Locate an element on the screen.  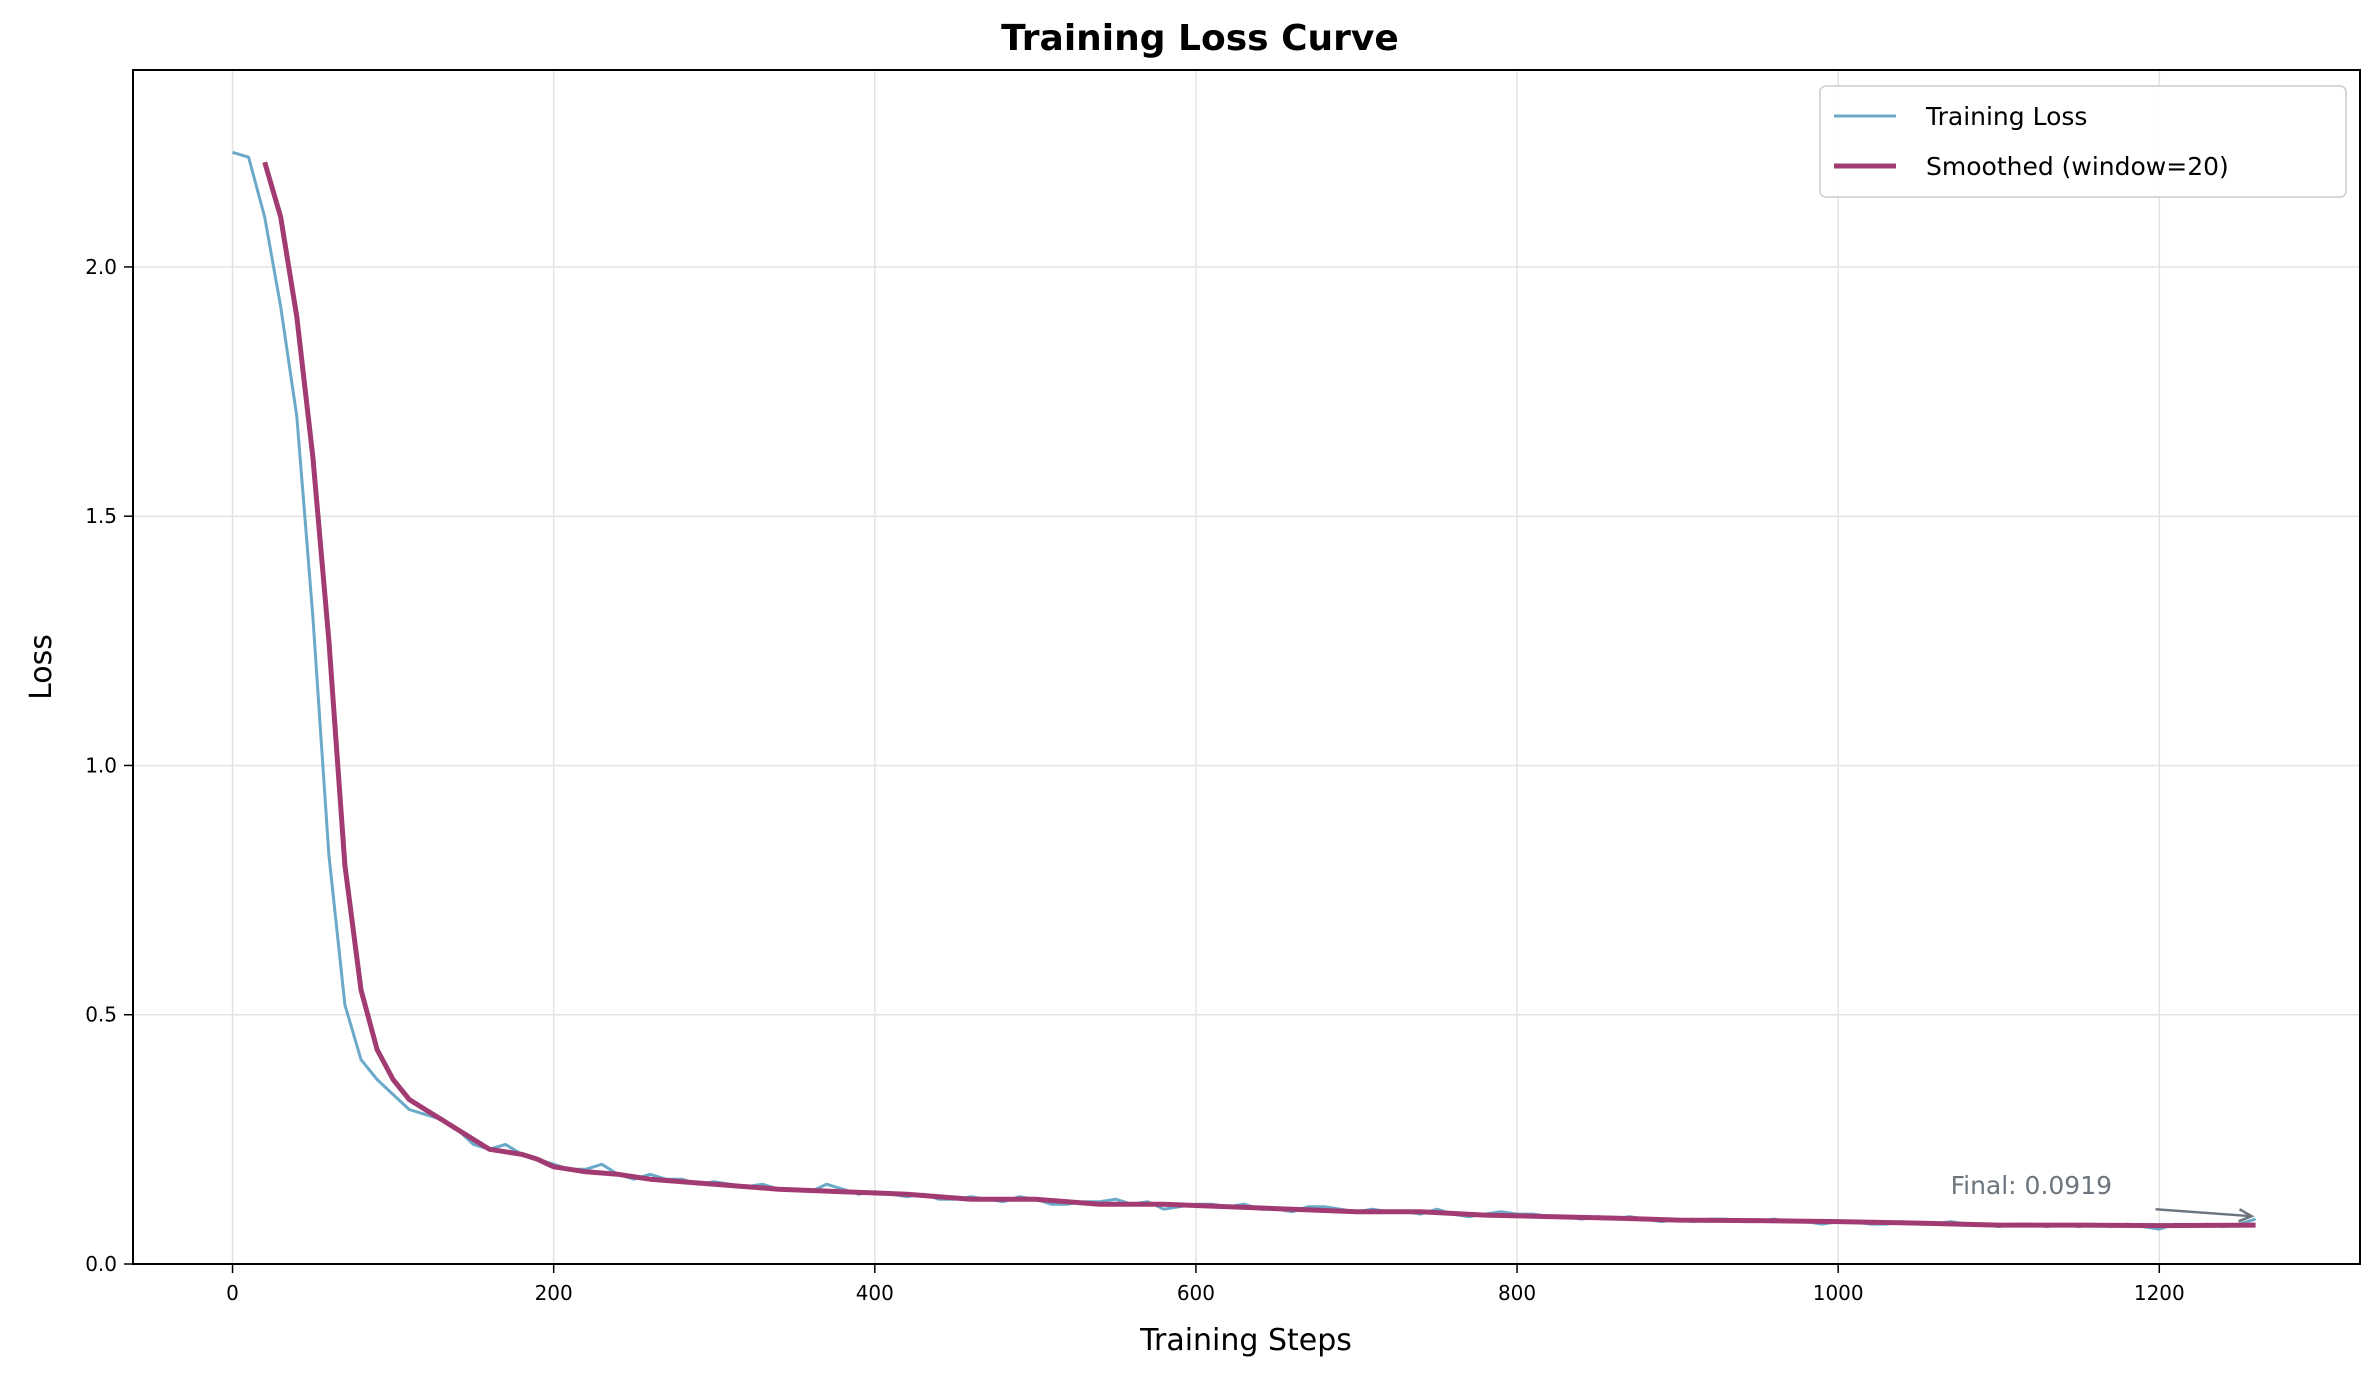
annotation-arrow is located at coordinates (2203, 1212).